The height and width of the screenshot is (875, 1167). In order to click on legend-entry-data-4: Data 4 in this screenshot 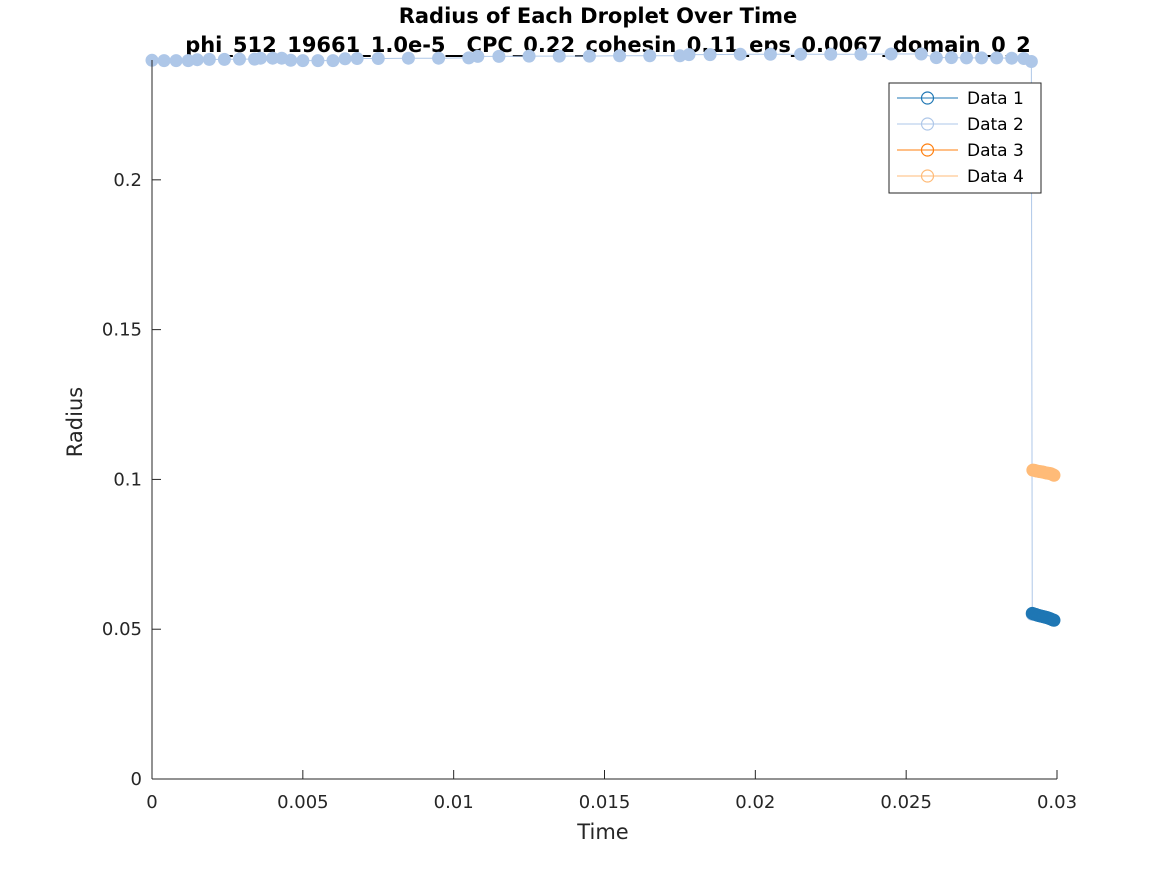, I will do `click(960, 177)`.